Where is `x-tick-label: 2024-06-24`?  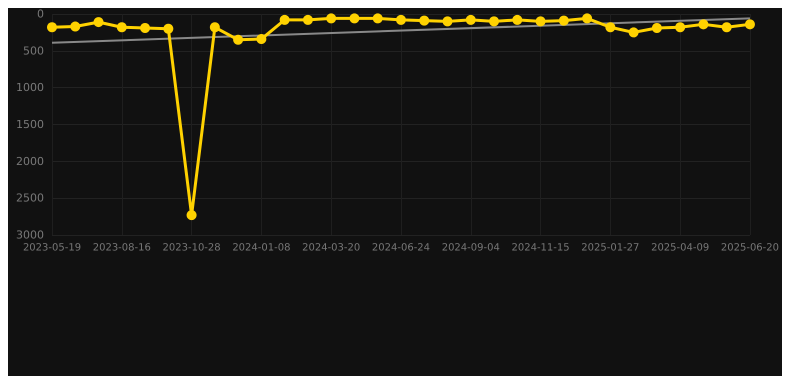
x-tick-label: 2024-06-24 is located at coordinates (401, 248).